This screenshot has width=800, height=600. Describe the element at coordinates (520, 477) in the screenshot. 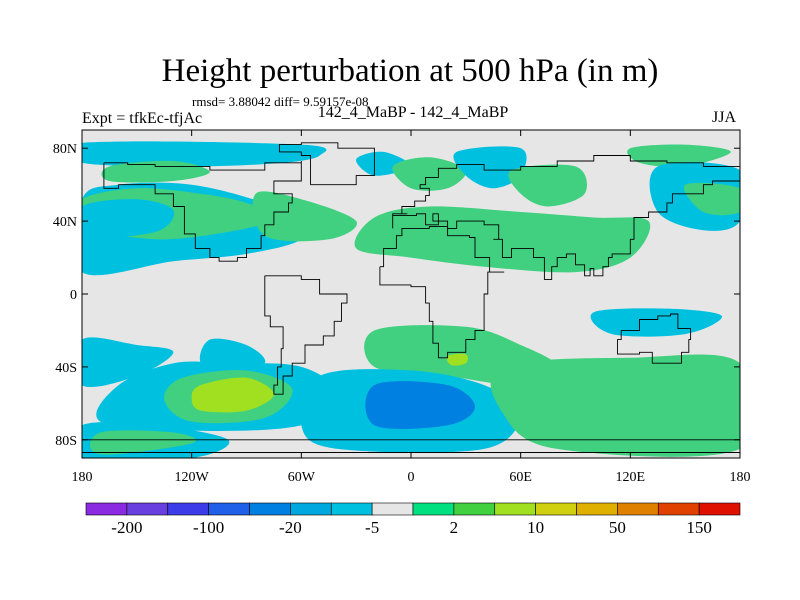

I see `x-tick-label: 60E` at that location.